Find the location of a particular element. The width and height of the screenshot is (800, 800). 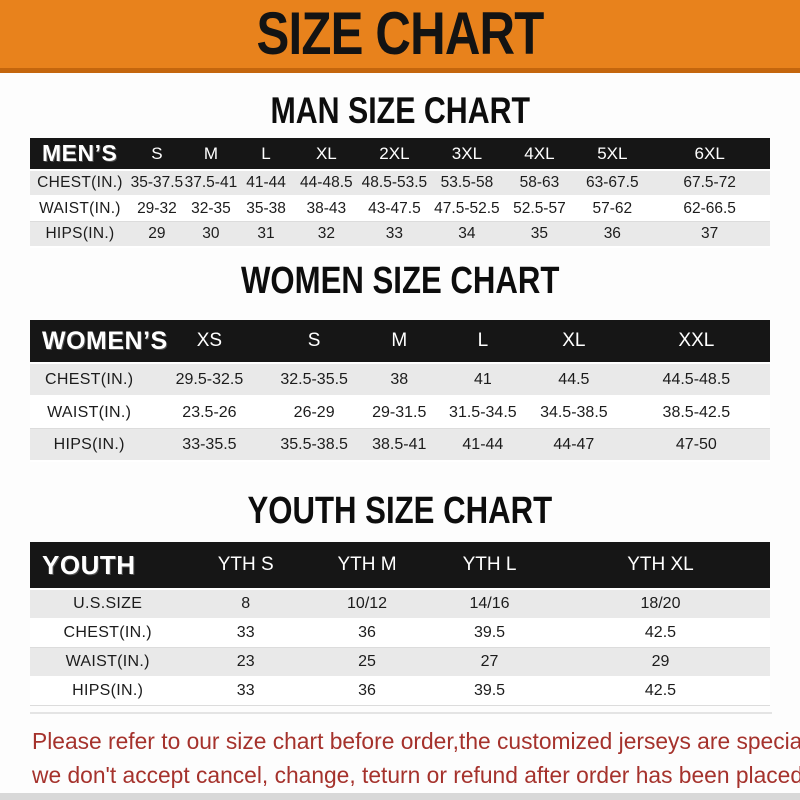

table-cell: 38-43 is located at coordinates (326, 209).